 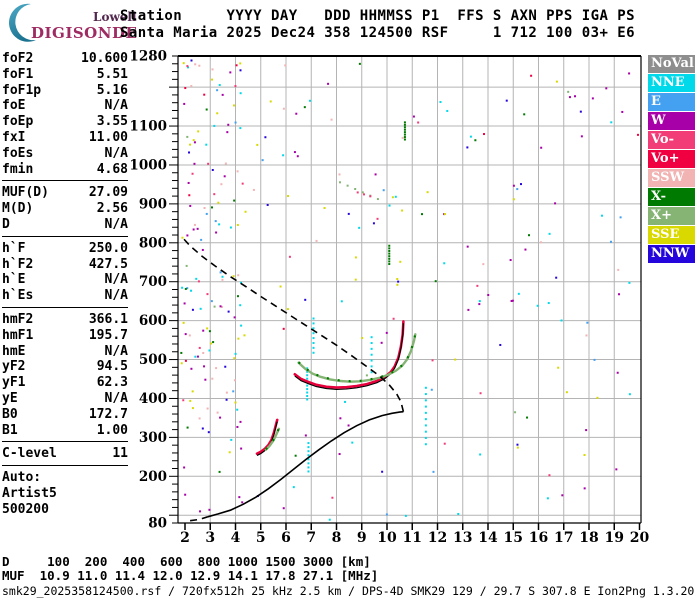 I want to click on param-label: D, so click(x=6, y=224).